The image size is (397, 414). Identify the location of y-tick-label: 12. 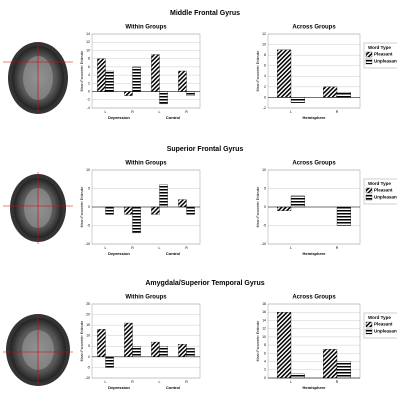
(264, 34).